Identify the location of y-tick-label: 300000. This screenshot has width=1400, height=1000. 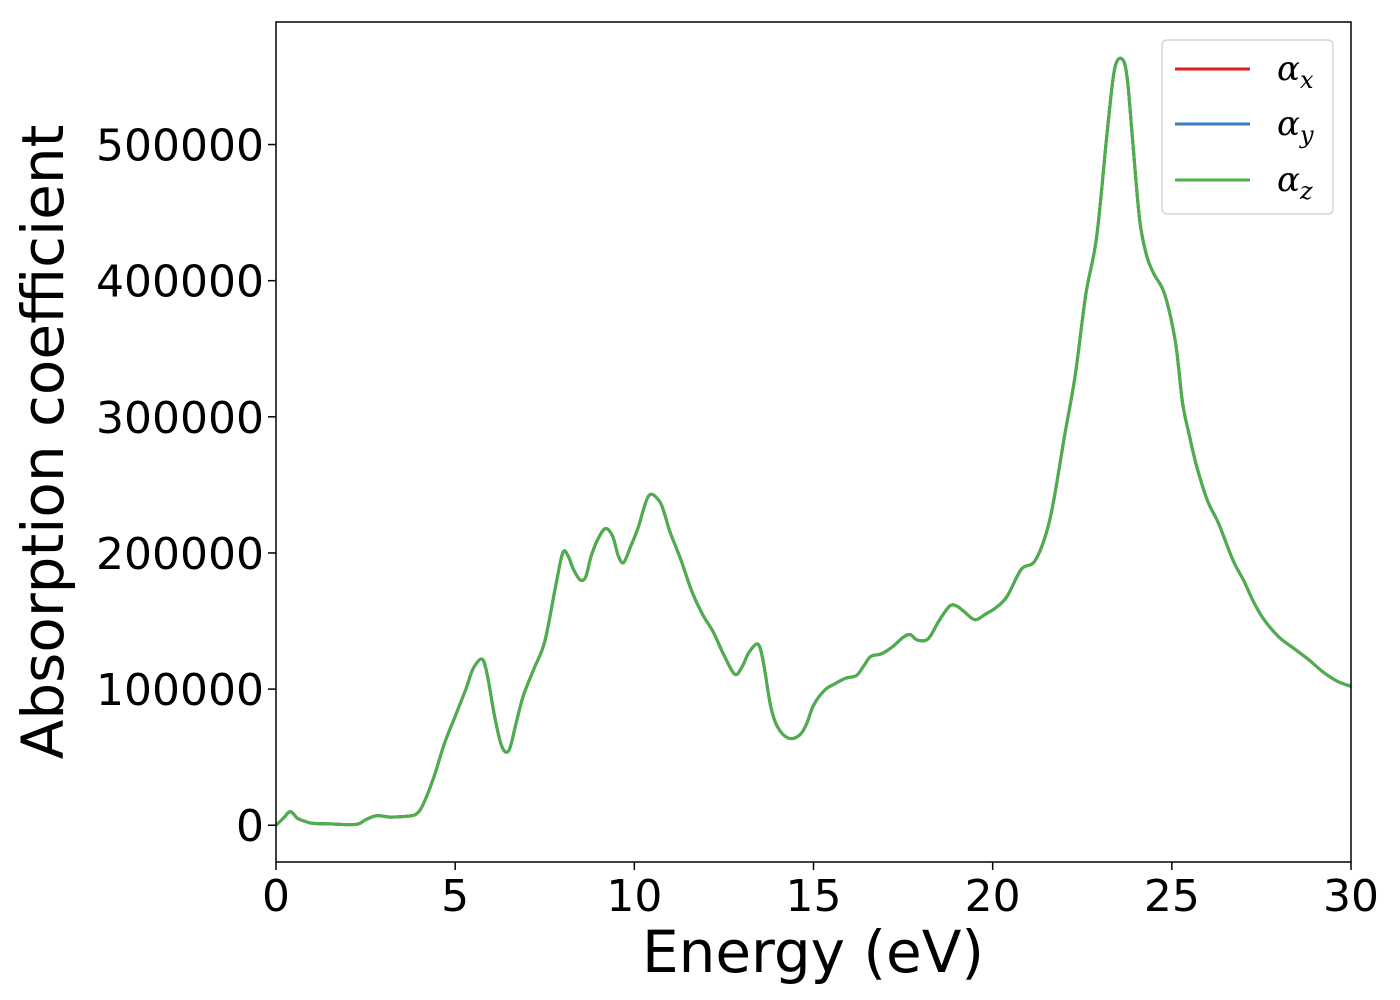
(180, 418).